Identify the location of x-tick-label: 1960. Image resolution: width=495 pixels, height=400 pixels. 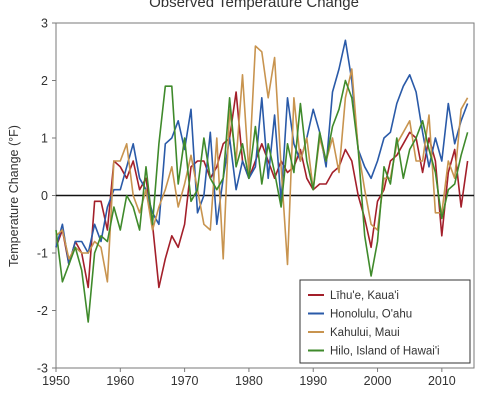
(120, 381).